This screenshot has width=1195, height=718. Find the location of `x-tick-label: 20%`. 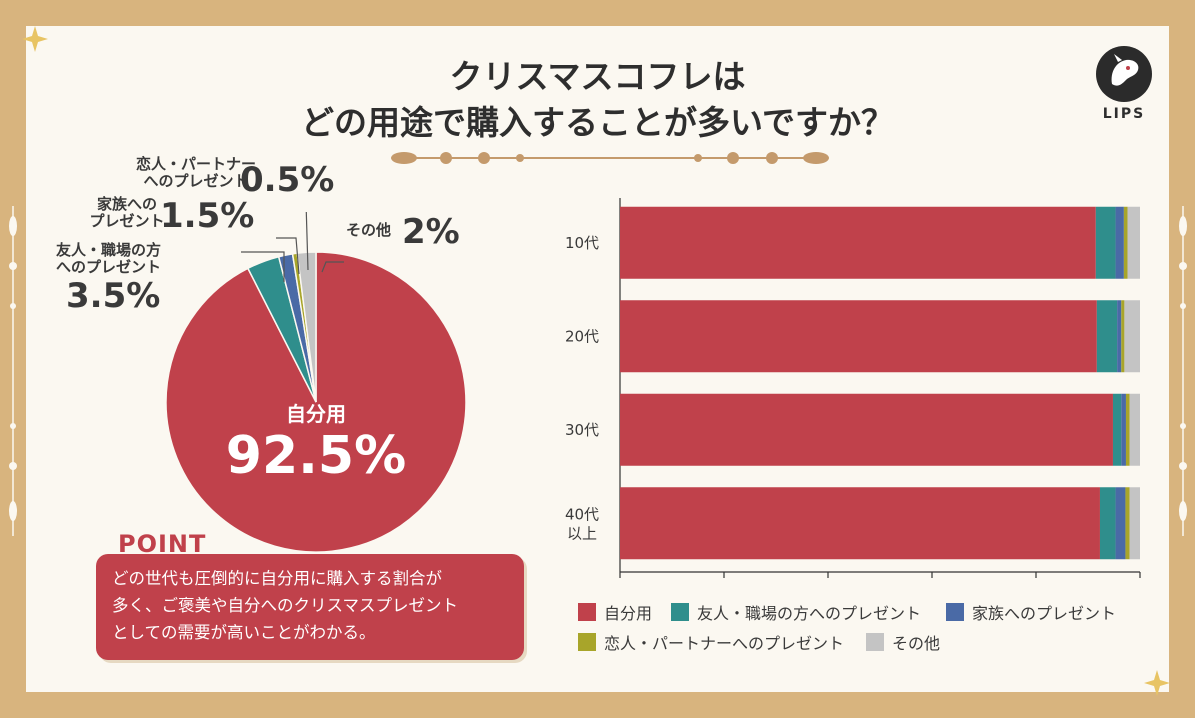

x-tick-label: 20% is located at coordinates (723, 585).